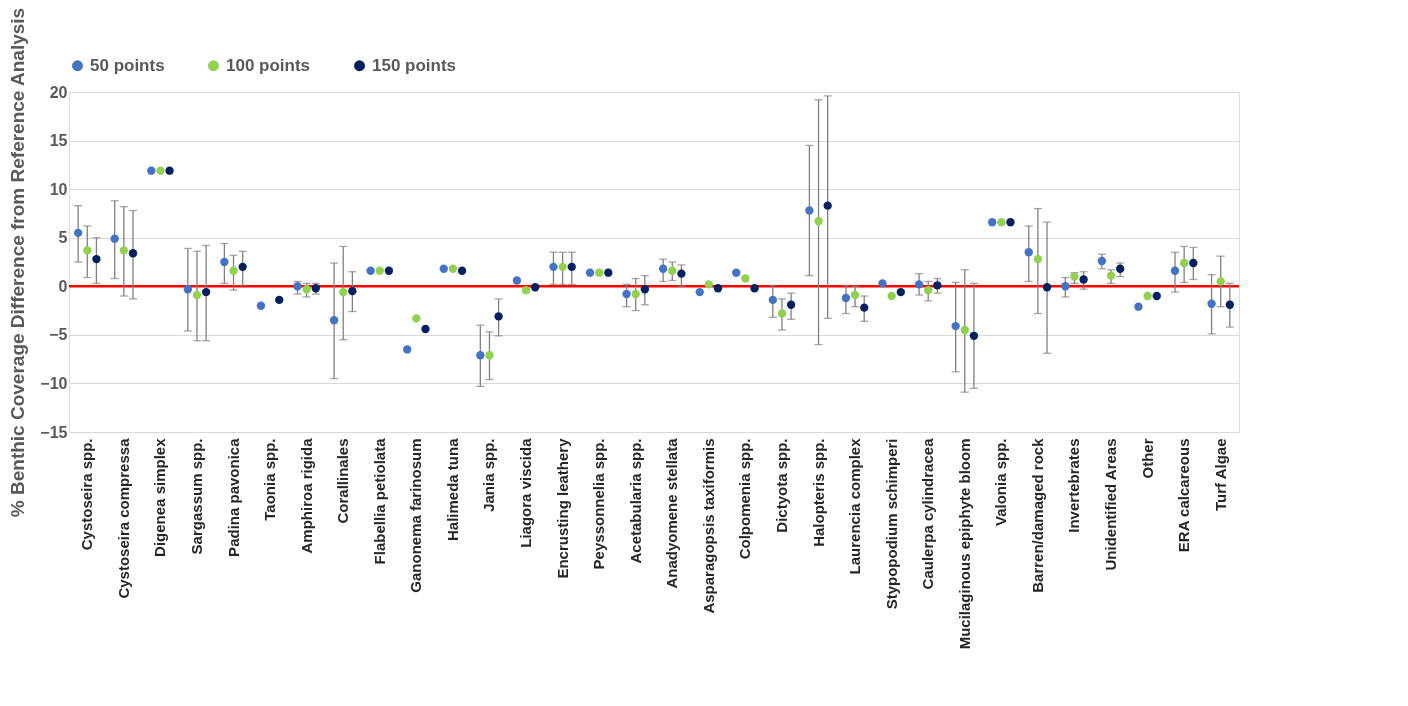 The height and width of the screenshot is (706, 1408). Describe the element at coordinates (1184, 495) in the screenshot. I see `x-tick-label: ERA calcareous` at that location.